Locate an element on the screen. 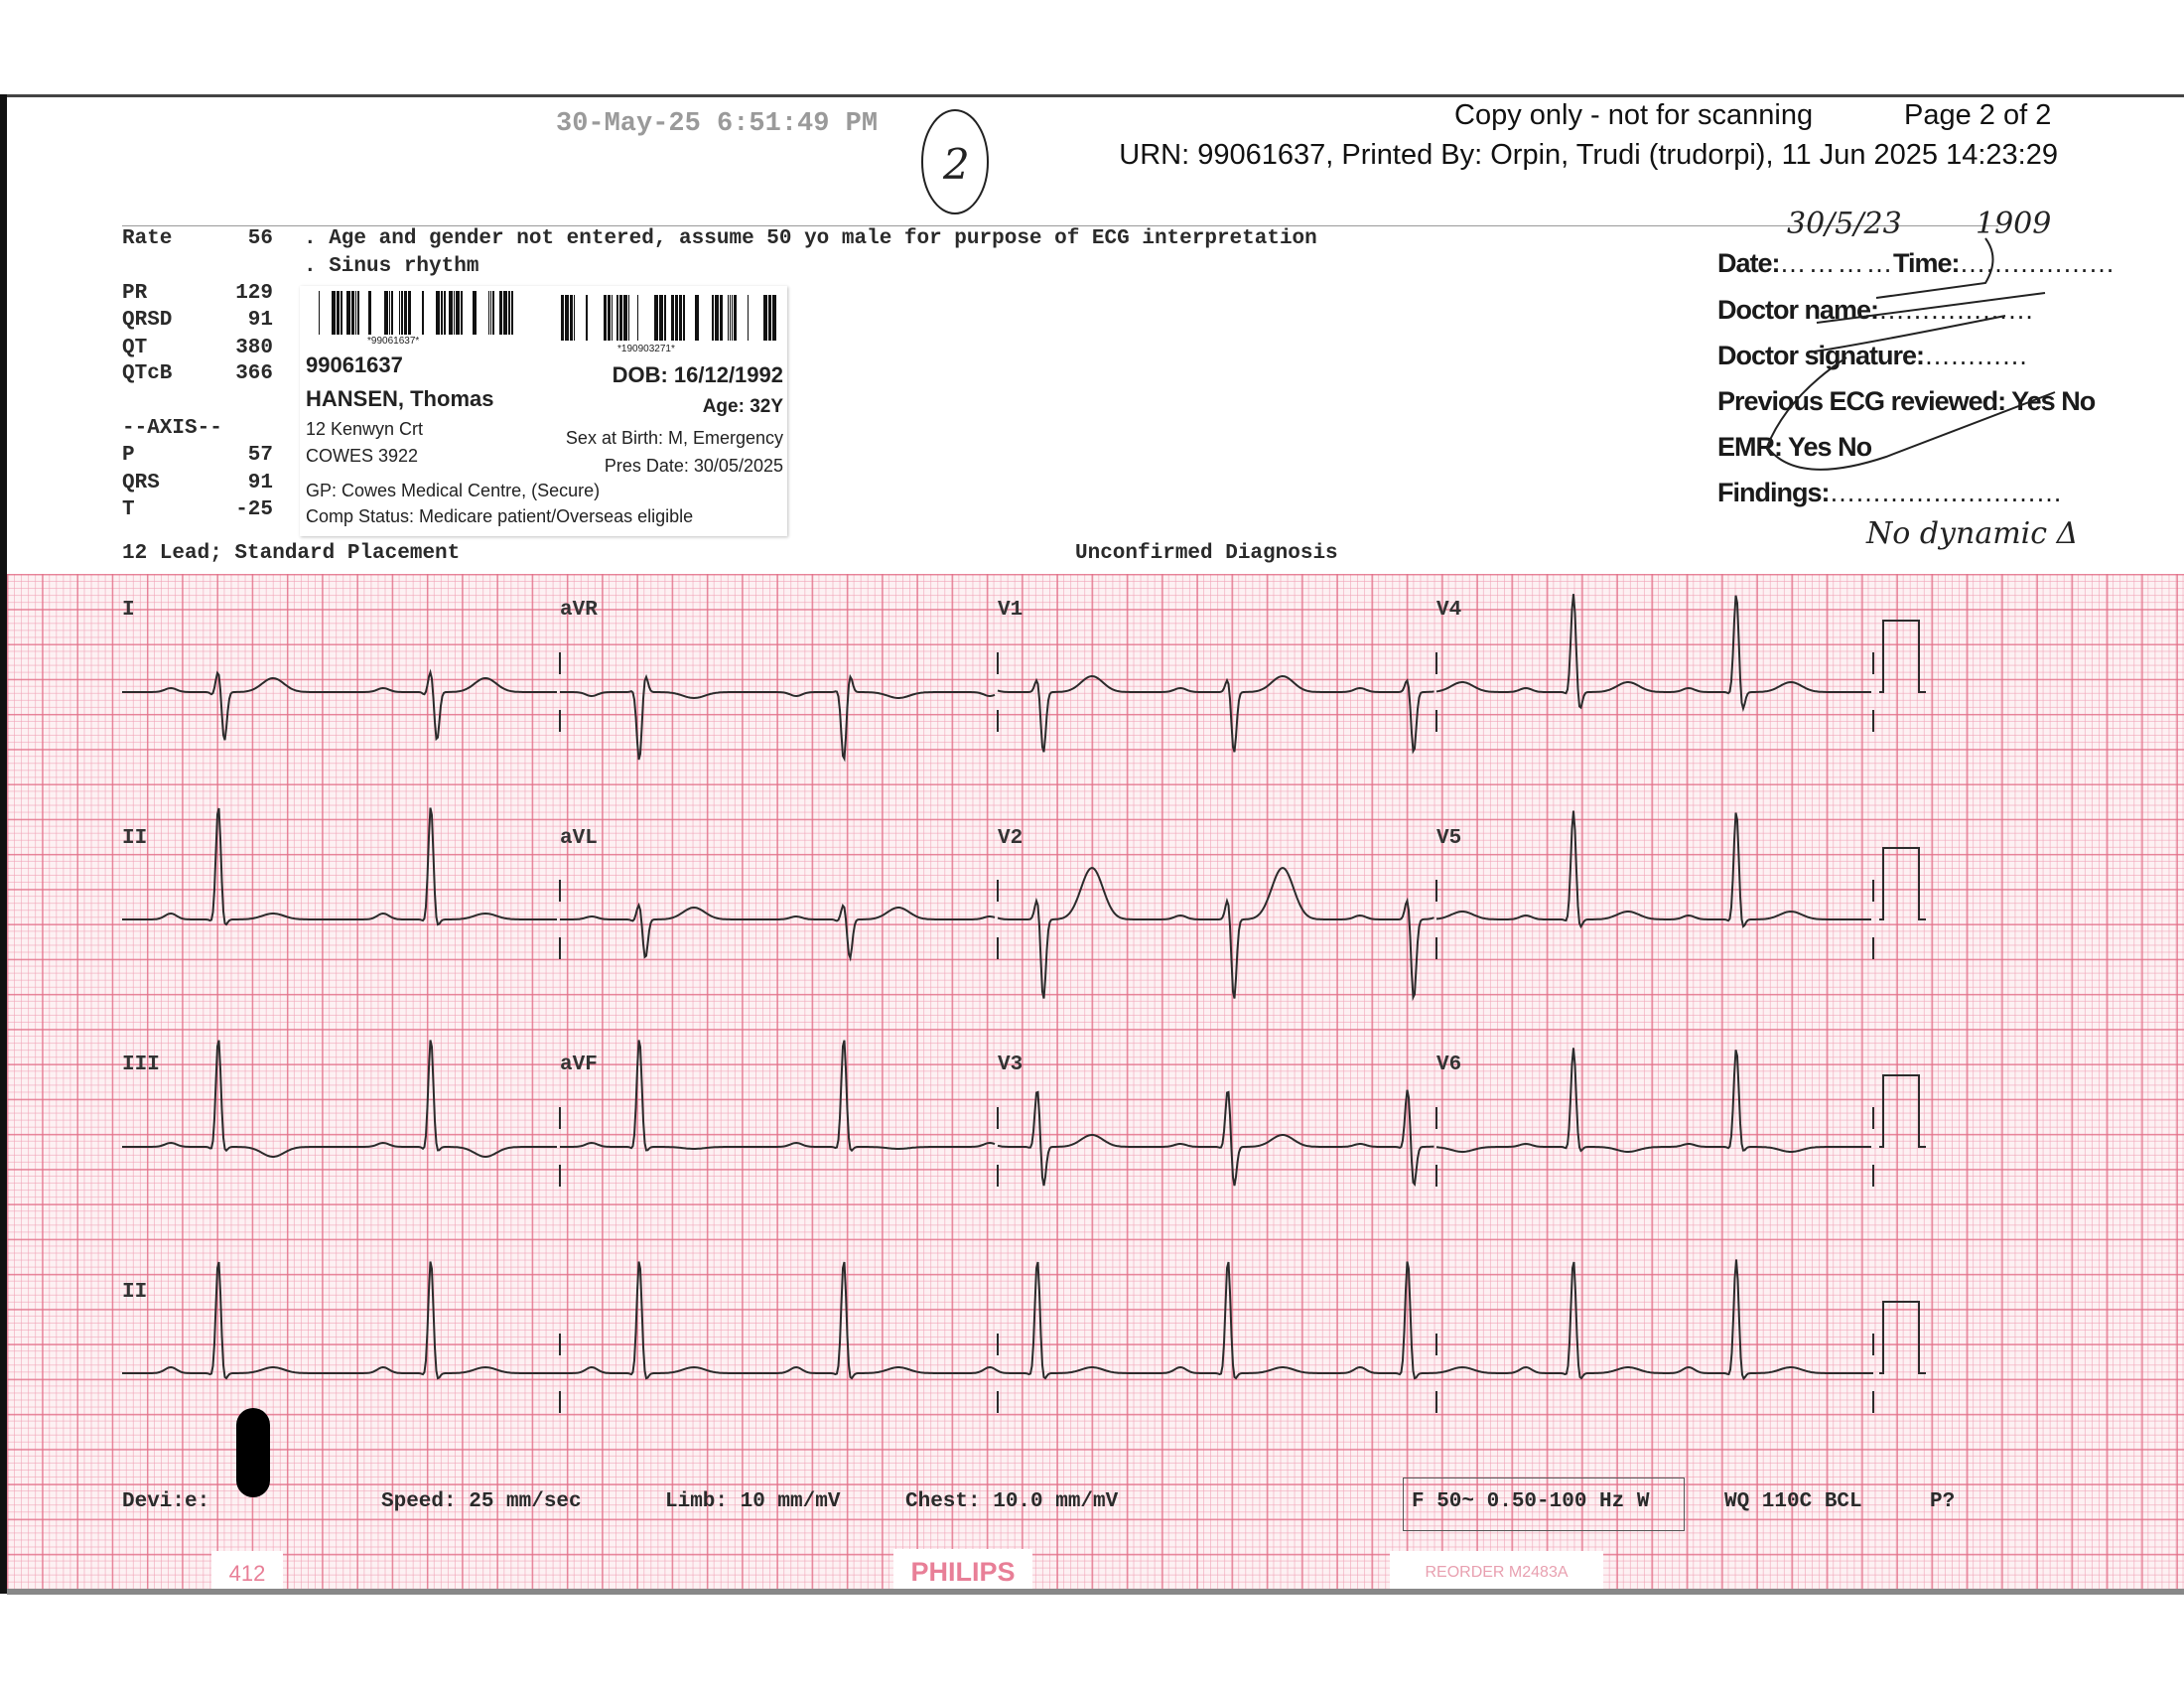  findings-handwritten: No dynamic Δ is located at coordinates (1972, 533).